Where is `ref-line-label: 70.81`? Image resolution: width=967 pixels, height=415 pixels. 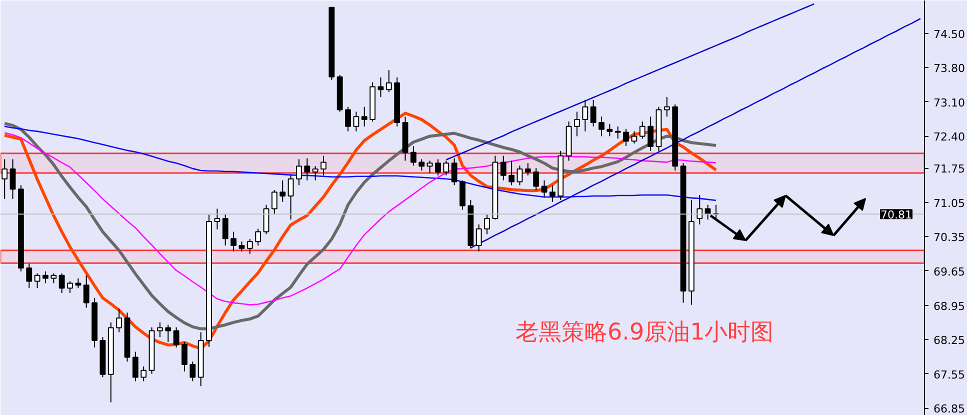 ref-line-label: 70.81 is located at coordinates (896, 215).